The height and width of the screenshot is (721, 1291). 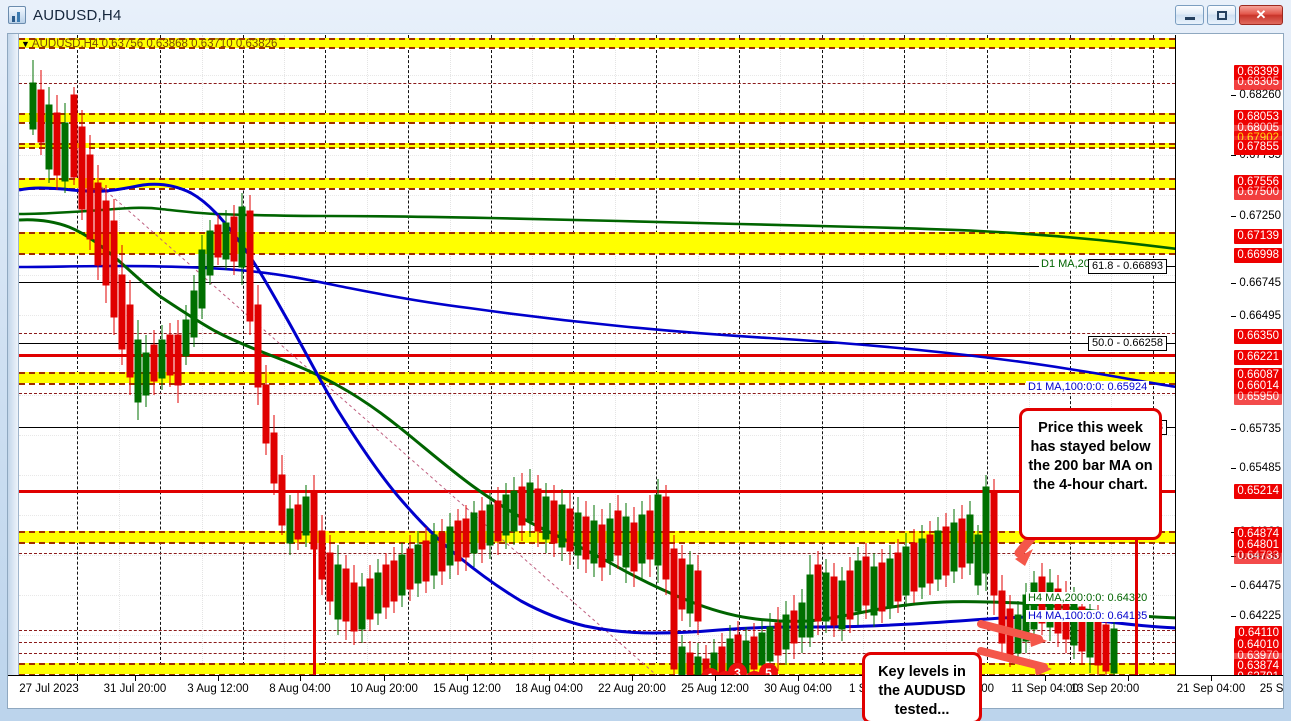 I want to click on collapse-triangle-icon: ▼, so click(x=25, y=44).